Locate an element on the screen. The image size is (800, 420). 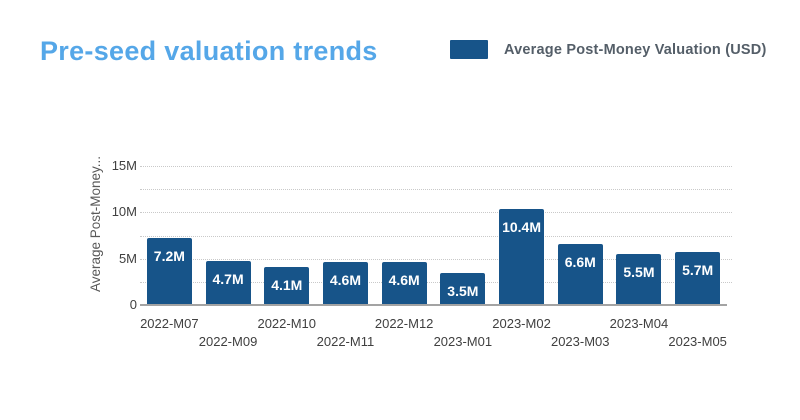
bar-2023-M04 is located at coordinates (639, 279).